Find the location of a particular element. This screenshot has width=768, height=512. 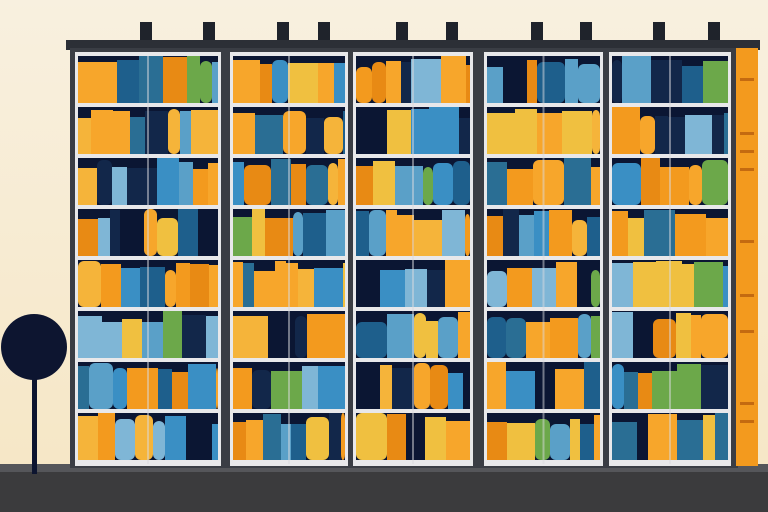

lamp-sign is located at coordinates (34, 347).